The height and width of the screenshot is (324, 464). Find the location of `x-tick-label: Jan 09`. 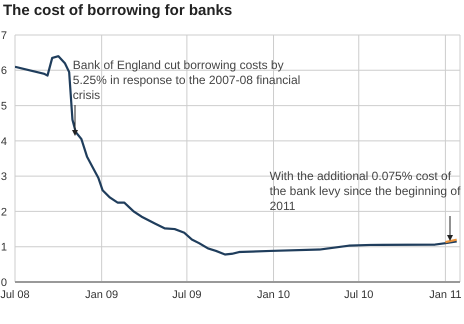

x-tick-label: Jan 09 is located at coordinates (101, 294).